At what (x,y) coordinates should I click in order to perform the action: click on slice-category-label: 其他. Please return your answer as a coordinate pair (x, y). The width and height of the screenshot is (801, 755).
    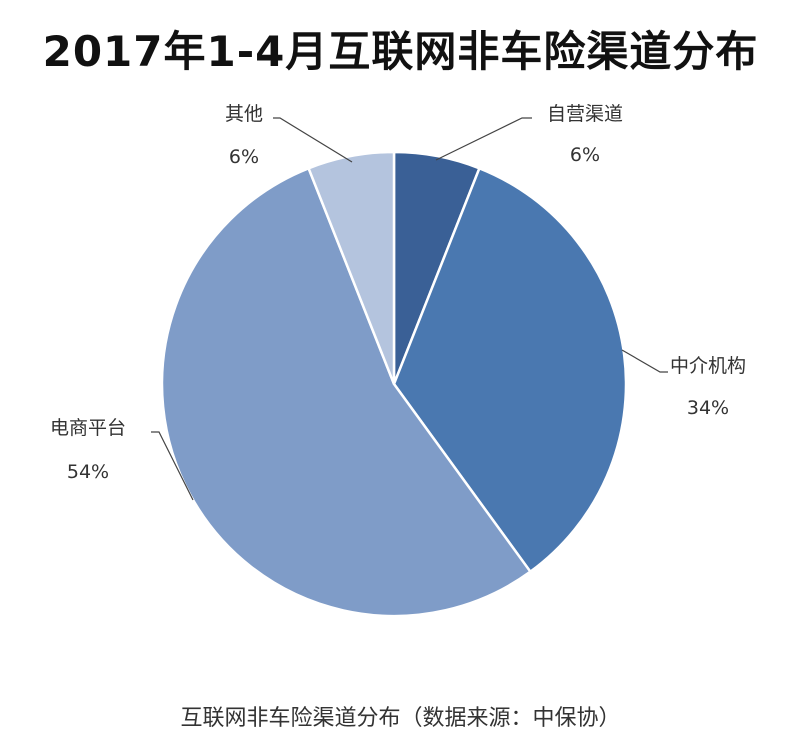
    Looking at the image, I should click on (244, 114).